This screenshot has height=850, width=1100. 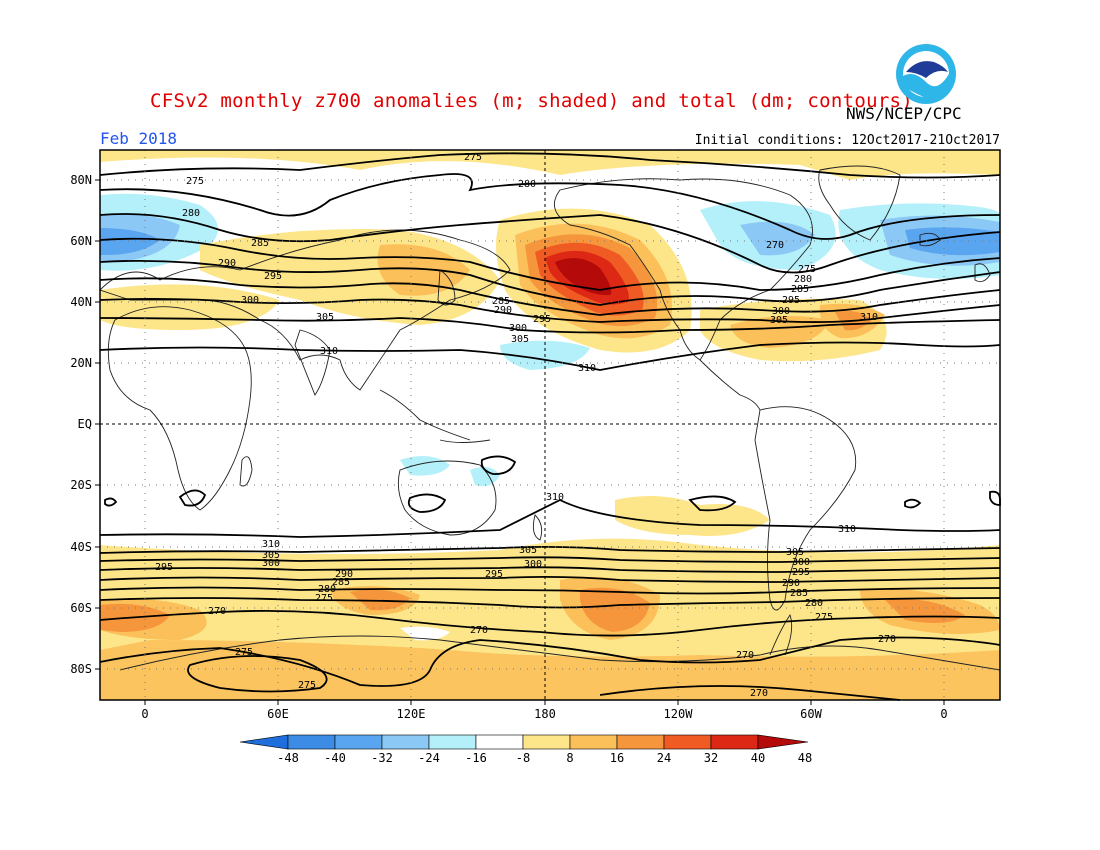 What do you see at coordinates (335, 758) in the screenshot?
I see `colorbar-tick-label: -40` at bounding box center [335, 758].